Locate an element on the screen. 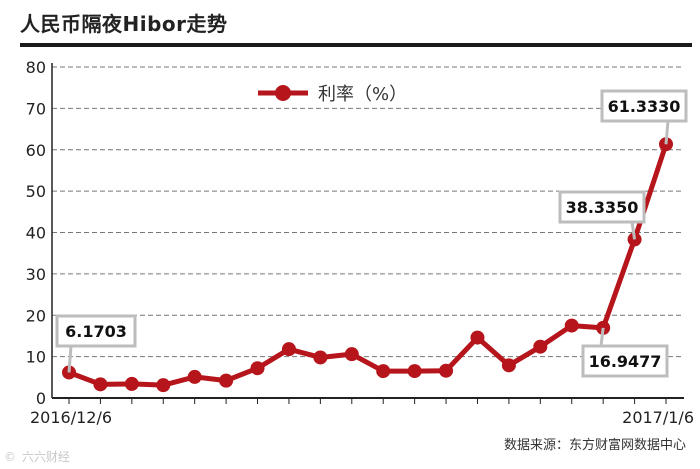 The height and width of the screenshot is (469, 700). y-tick-label: 30 is located at coordinates (36, 274).